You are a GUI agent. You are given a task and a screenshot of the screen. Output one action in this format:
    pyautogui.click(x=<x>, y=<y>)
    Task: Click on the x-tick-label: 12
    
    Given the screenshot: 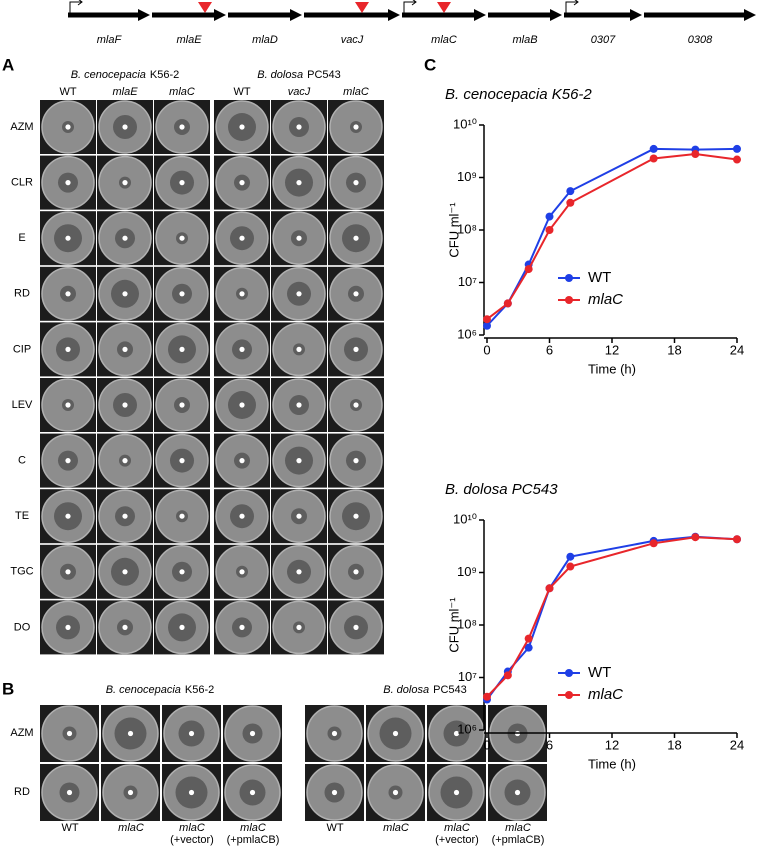 What is the action you would take?
    pyautogui.click(x=612, y=744)
    